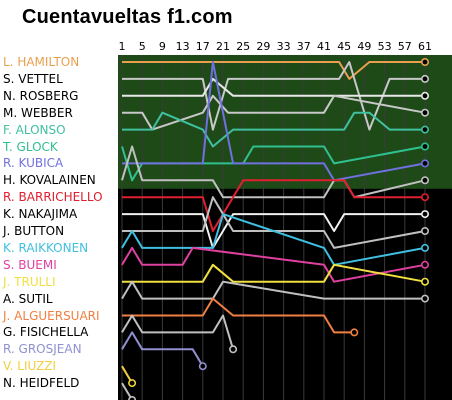 This screenshot has width=452, height=400. What do you see at coordinates (324, 46) in the screenshot?
I see `x-tick-41: 41` at bounding box center [324, 46].